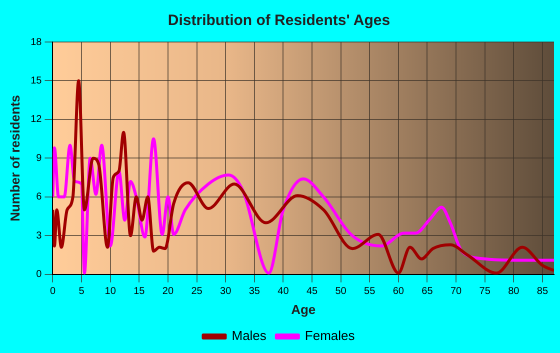  Describe the element at coordinates (36, 42) in the screenshot. I see `y-tick-label: 18` at that location.